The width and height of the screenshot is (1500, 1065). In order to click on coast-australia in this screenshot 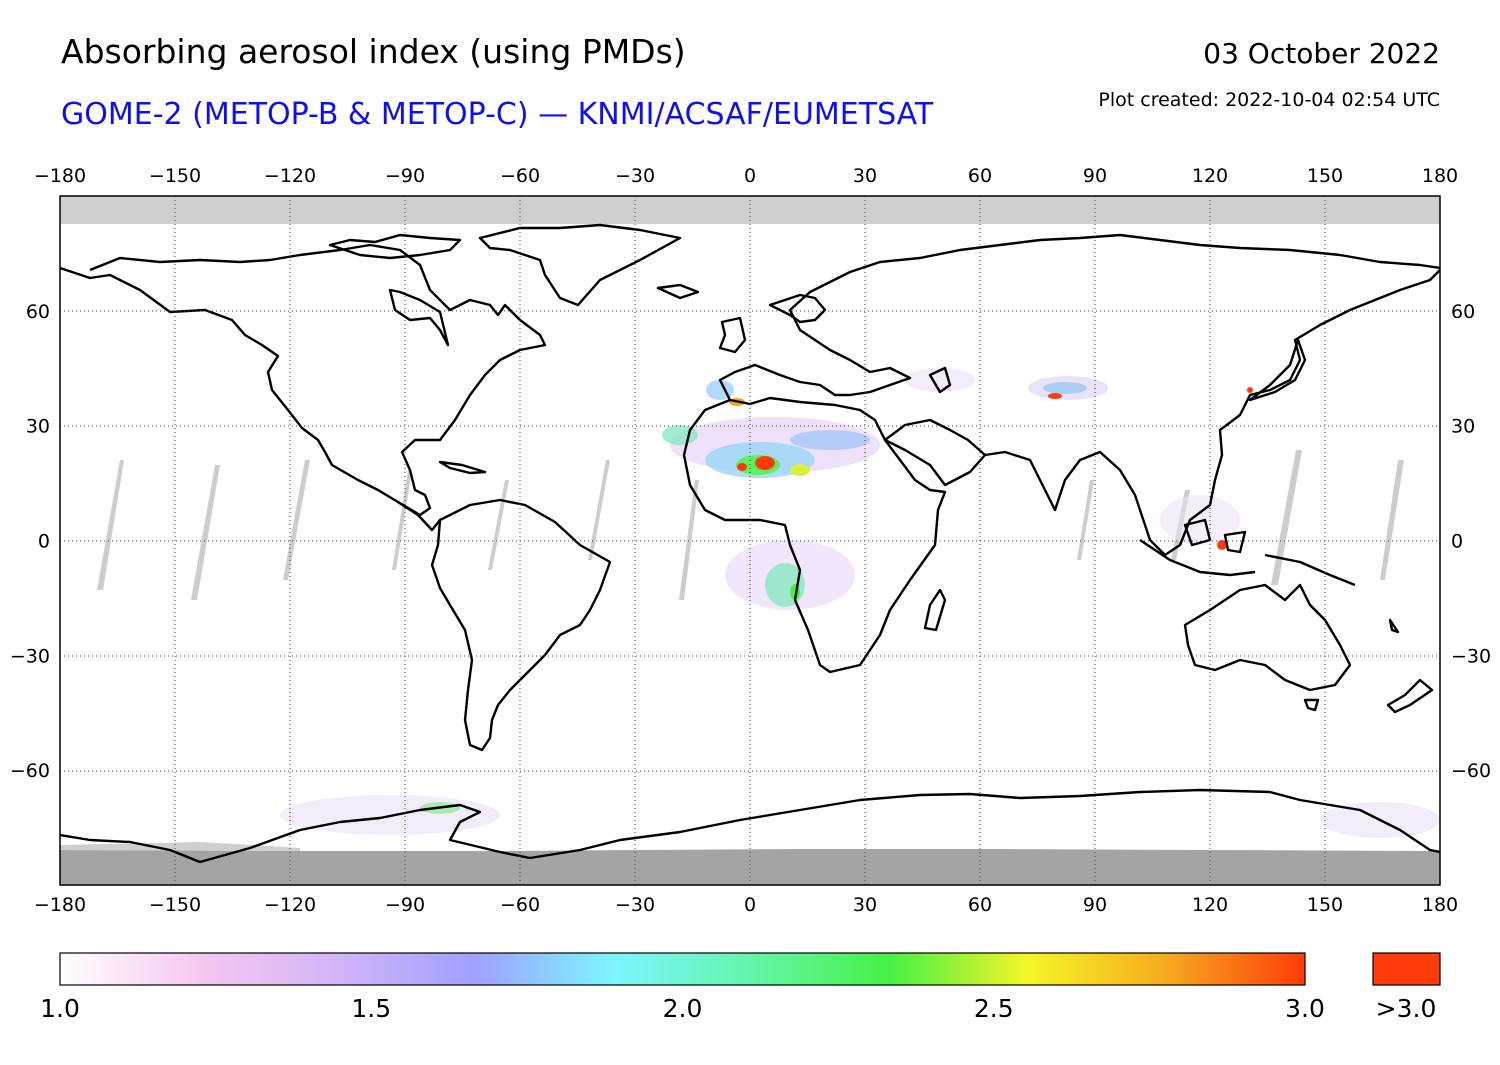, I will do `click(1267, 637)`.